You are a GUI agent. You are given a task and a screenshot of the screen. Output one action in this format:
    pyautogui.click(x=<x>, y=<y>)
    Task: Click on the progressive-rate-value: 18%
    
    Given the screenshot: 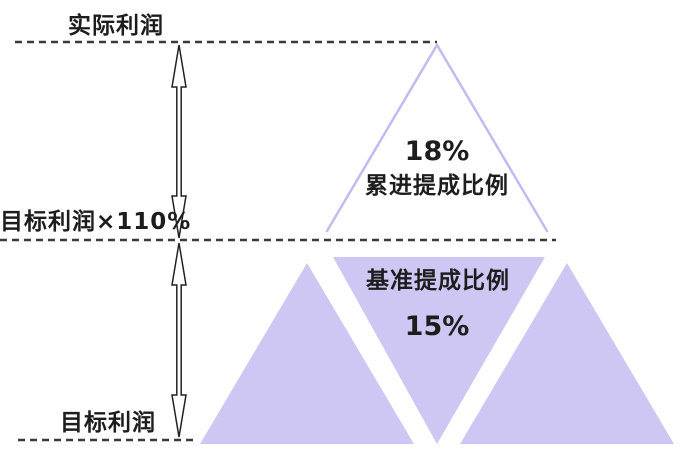 What is the action you would take?
    pyautogui.click(x=437, y=151)
    